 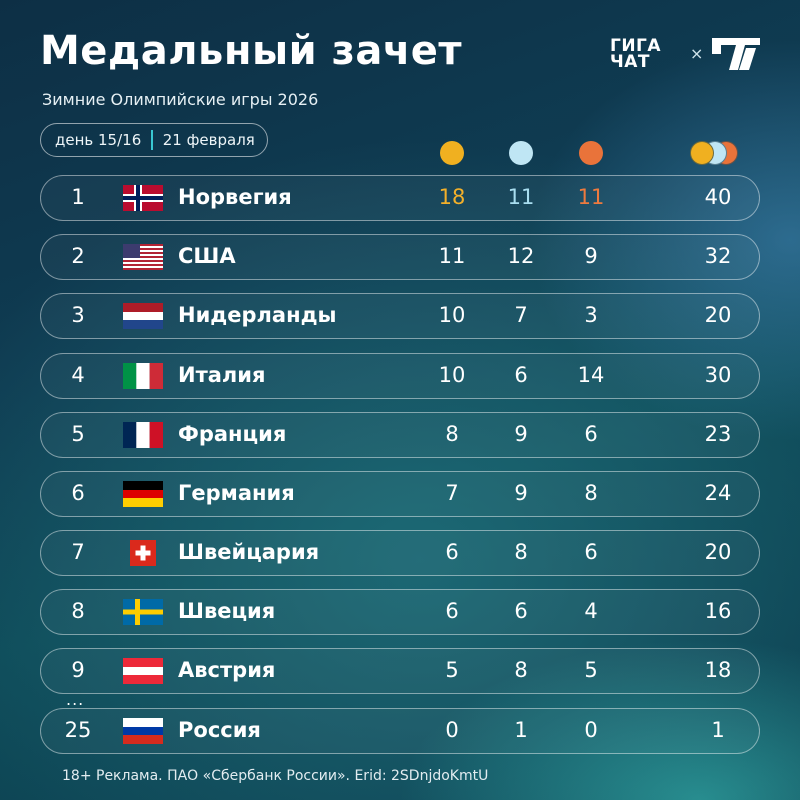 I want to click on table-row: 1 Норвегия 18 11 11 40, so click(x=400, y=198).